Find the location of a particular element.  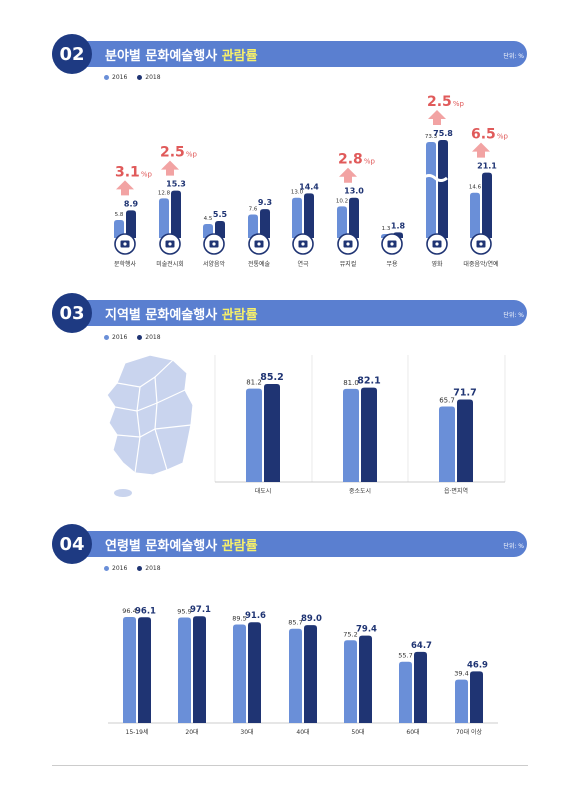

data-label-2016: 5.8 is located at coordinates (119, 215).